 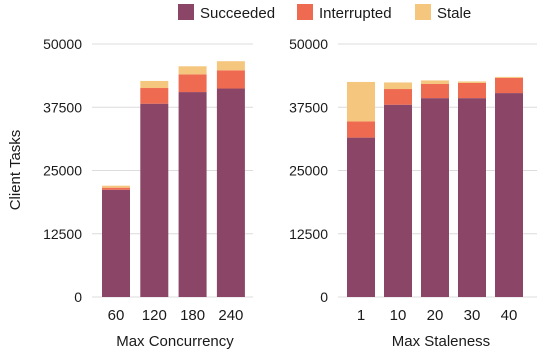 What do you see at coordinates (305, 12) in the screenshot?
I see `legend-swatch-interrupted` at bounding box center [305, 12].